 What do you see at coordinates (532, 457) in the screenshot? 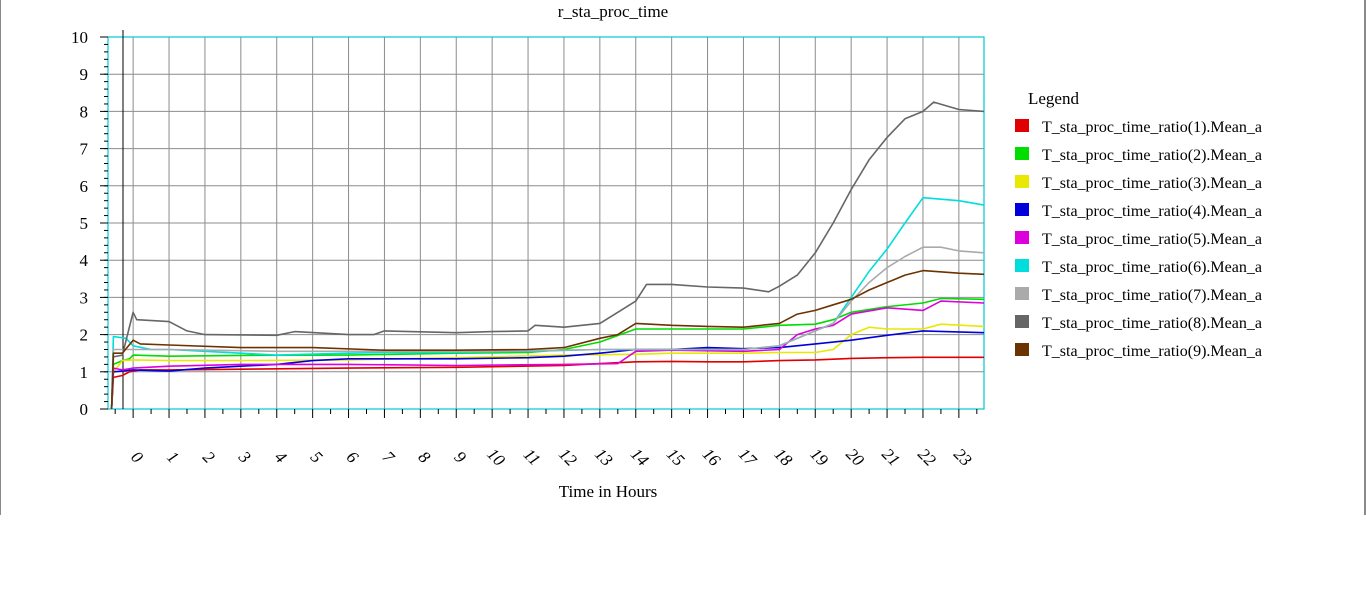
I see `x-tick-label: 11` at bounding box center [532, 457].